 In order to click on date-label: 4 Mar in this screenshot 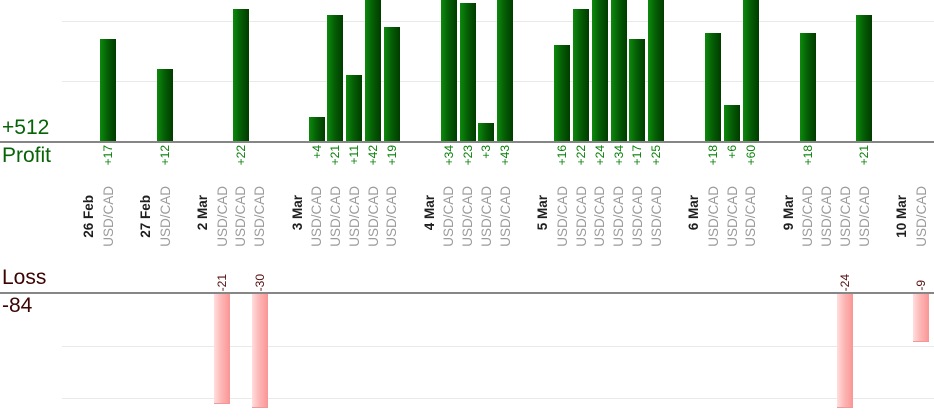, I will do `click(429, 213)`.